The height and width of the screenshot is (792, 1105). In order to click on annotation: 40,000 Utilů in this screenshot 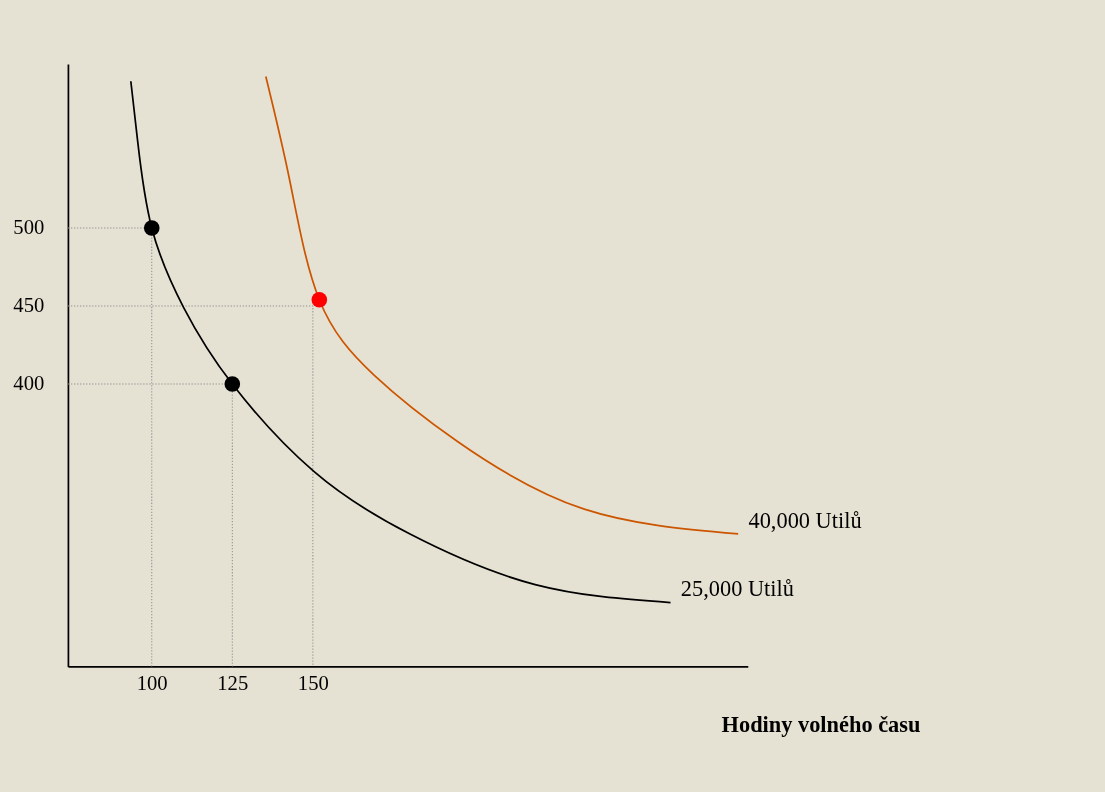, I will do `click(805, 520)`.